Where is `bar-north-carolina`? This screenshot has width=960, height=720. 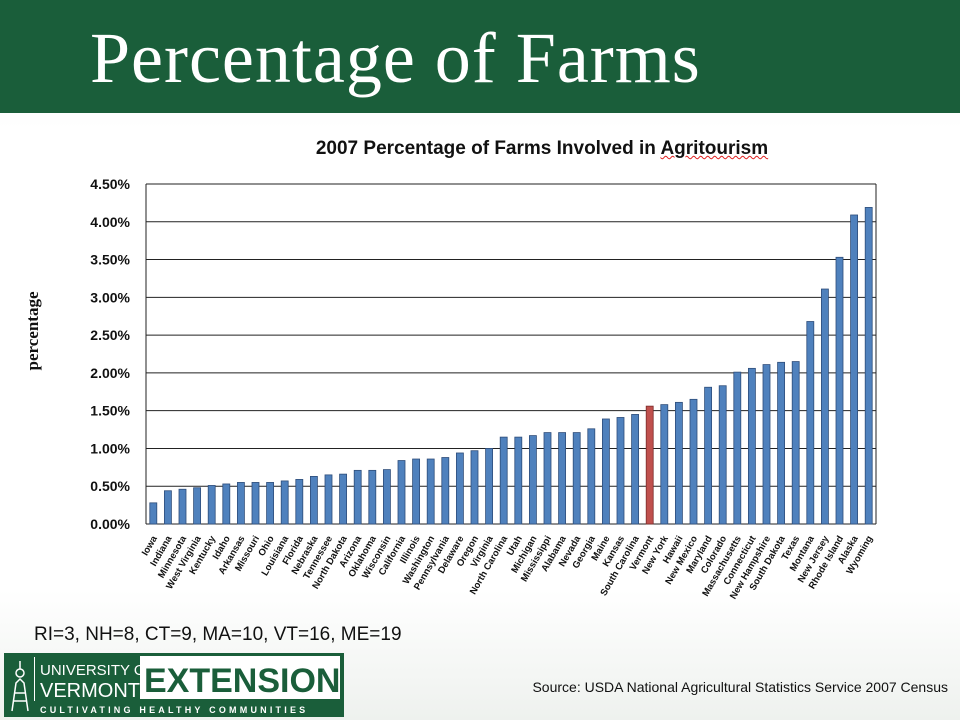 bar-north-carolina is located at coordinates (503, 480).